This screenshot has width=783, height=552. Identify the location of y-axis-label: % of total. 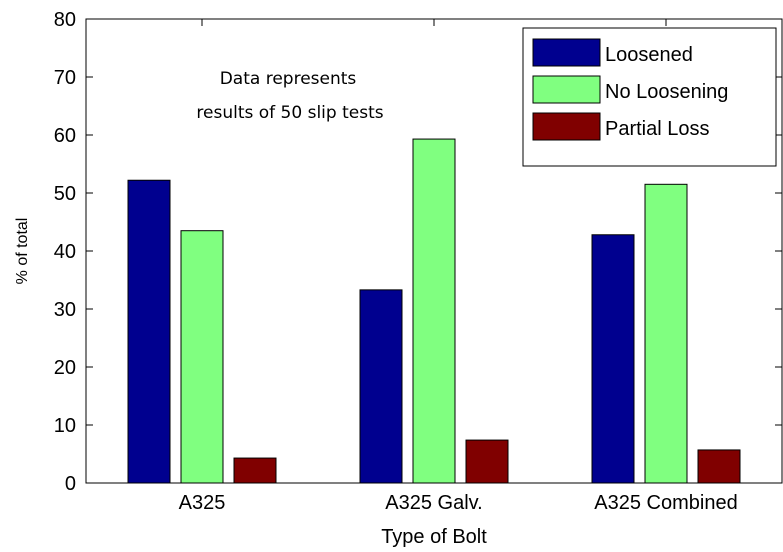
(22, 251).